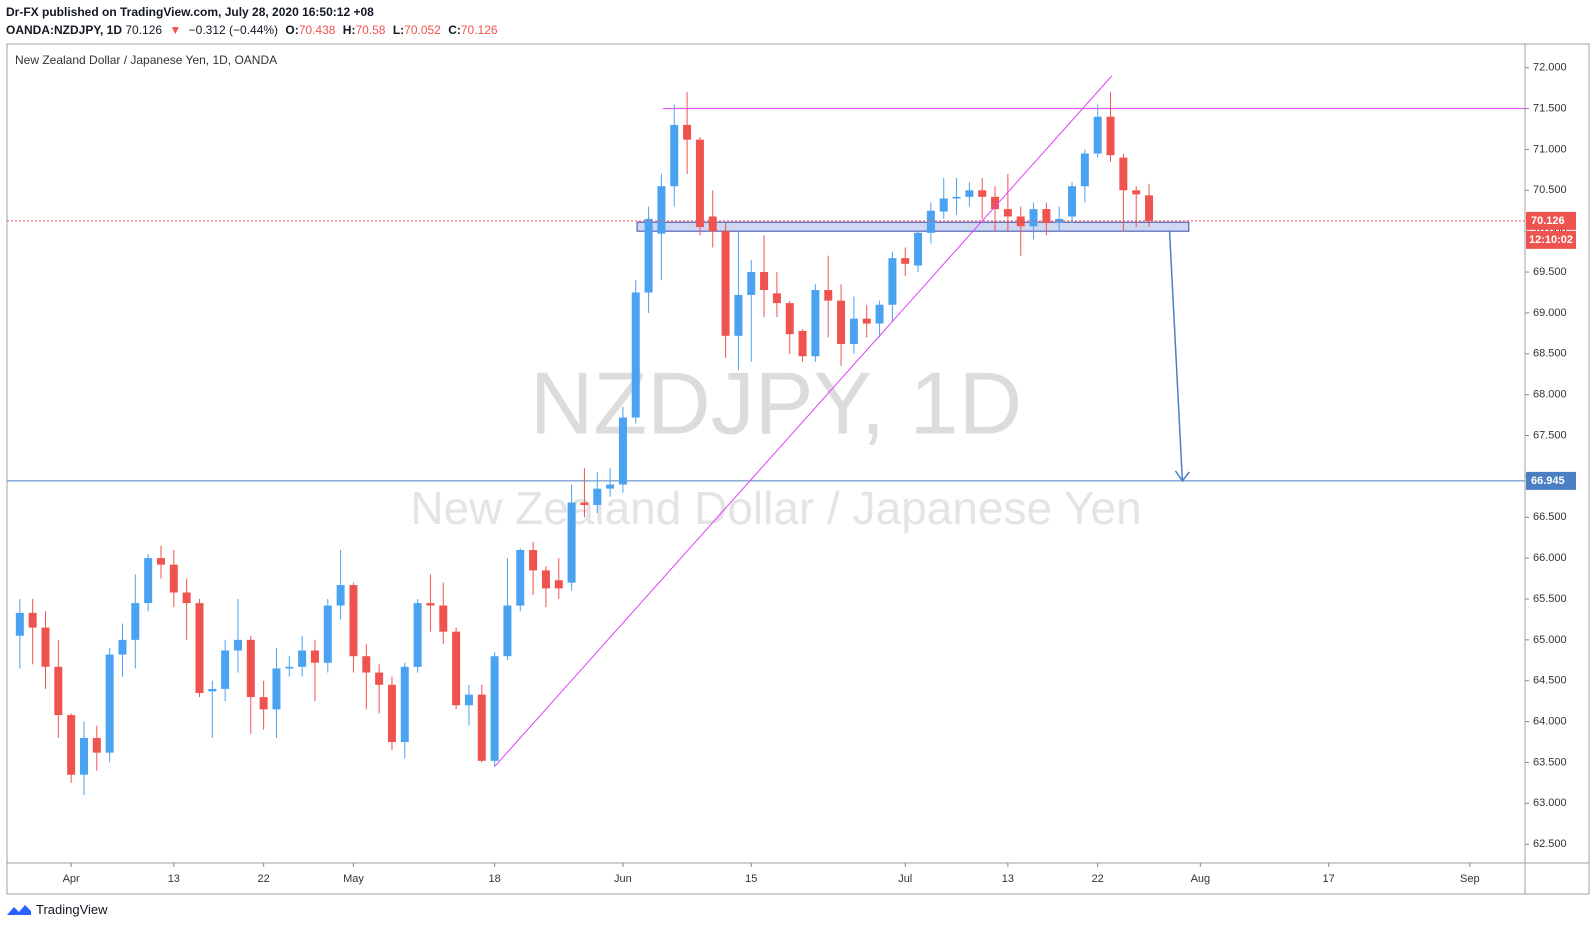  Describe the element at coordinates (1550, 313) in the screenshot. I see `y-tick-label: 69.000` at that location.